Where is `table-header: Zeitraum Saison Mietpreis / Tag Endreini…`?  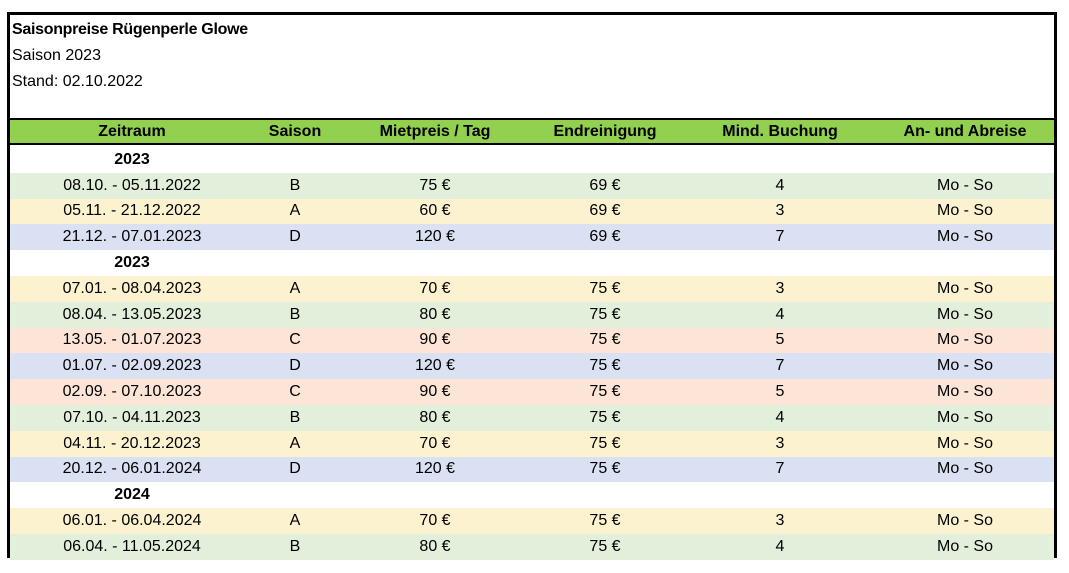 table-header: Zeitraum Saison Mietpreis / Tag Endreini… is located at coordinates (532, 131).